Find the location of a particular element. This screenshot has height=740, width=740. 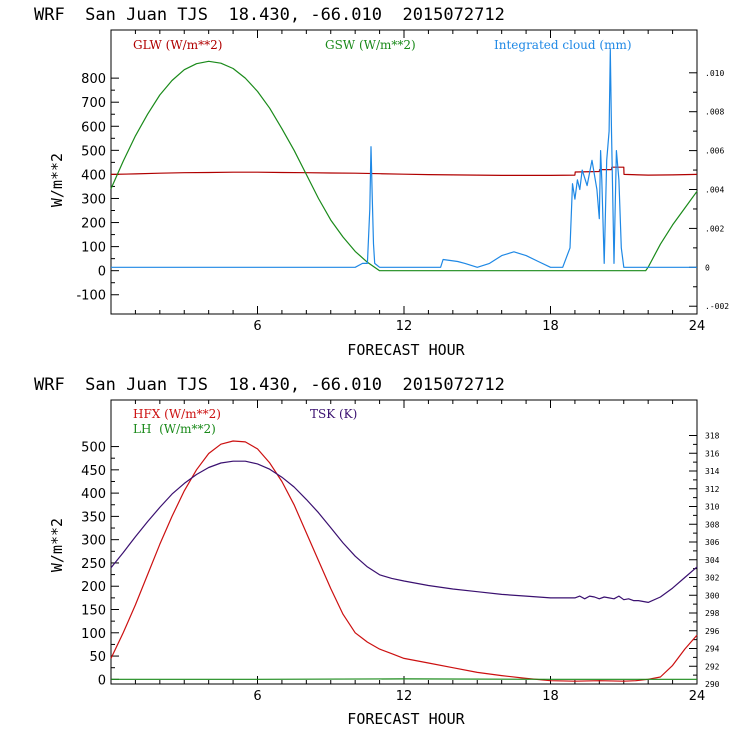

y-tick-label-bottom: 450 is located at coordinates (93, 471).